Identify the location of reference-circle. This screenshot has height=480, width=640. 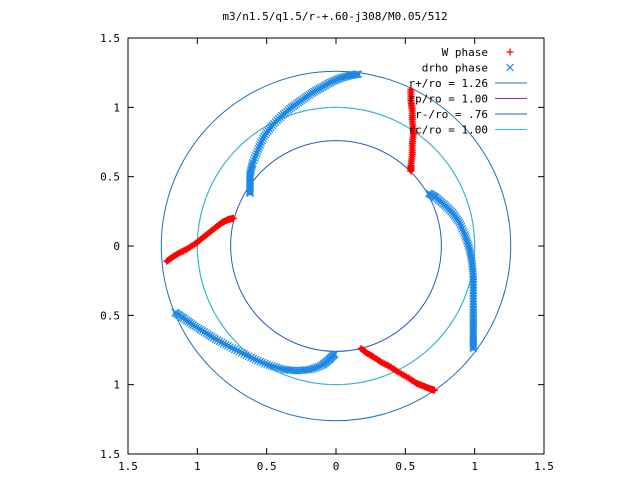
(336, 246).